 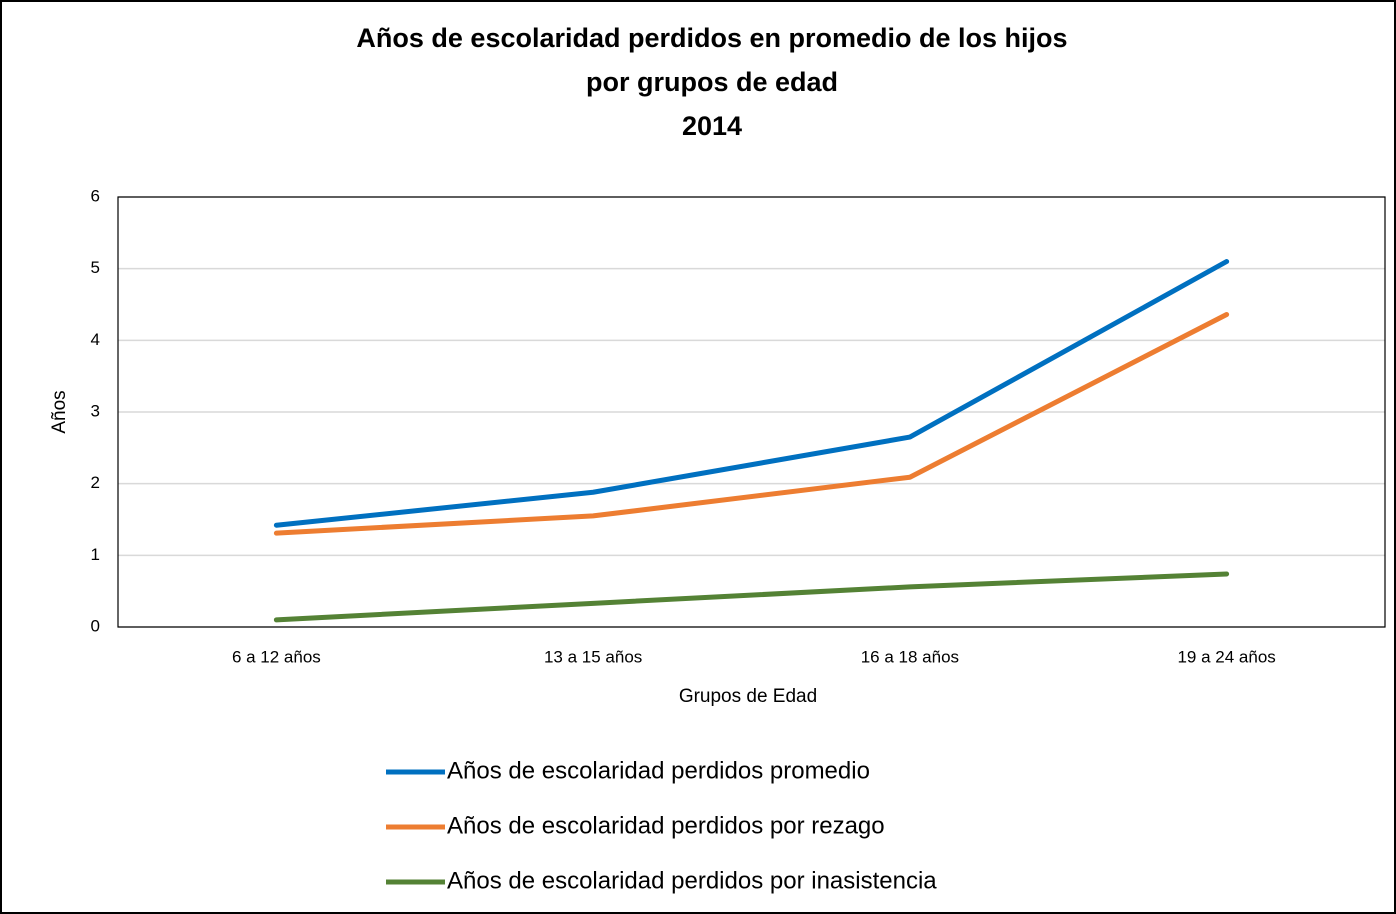 What do you see at coordinates (95, 267) in the screenshot?
I see `y-tick-label: 5` at bounding box center [95, 267].